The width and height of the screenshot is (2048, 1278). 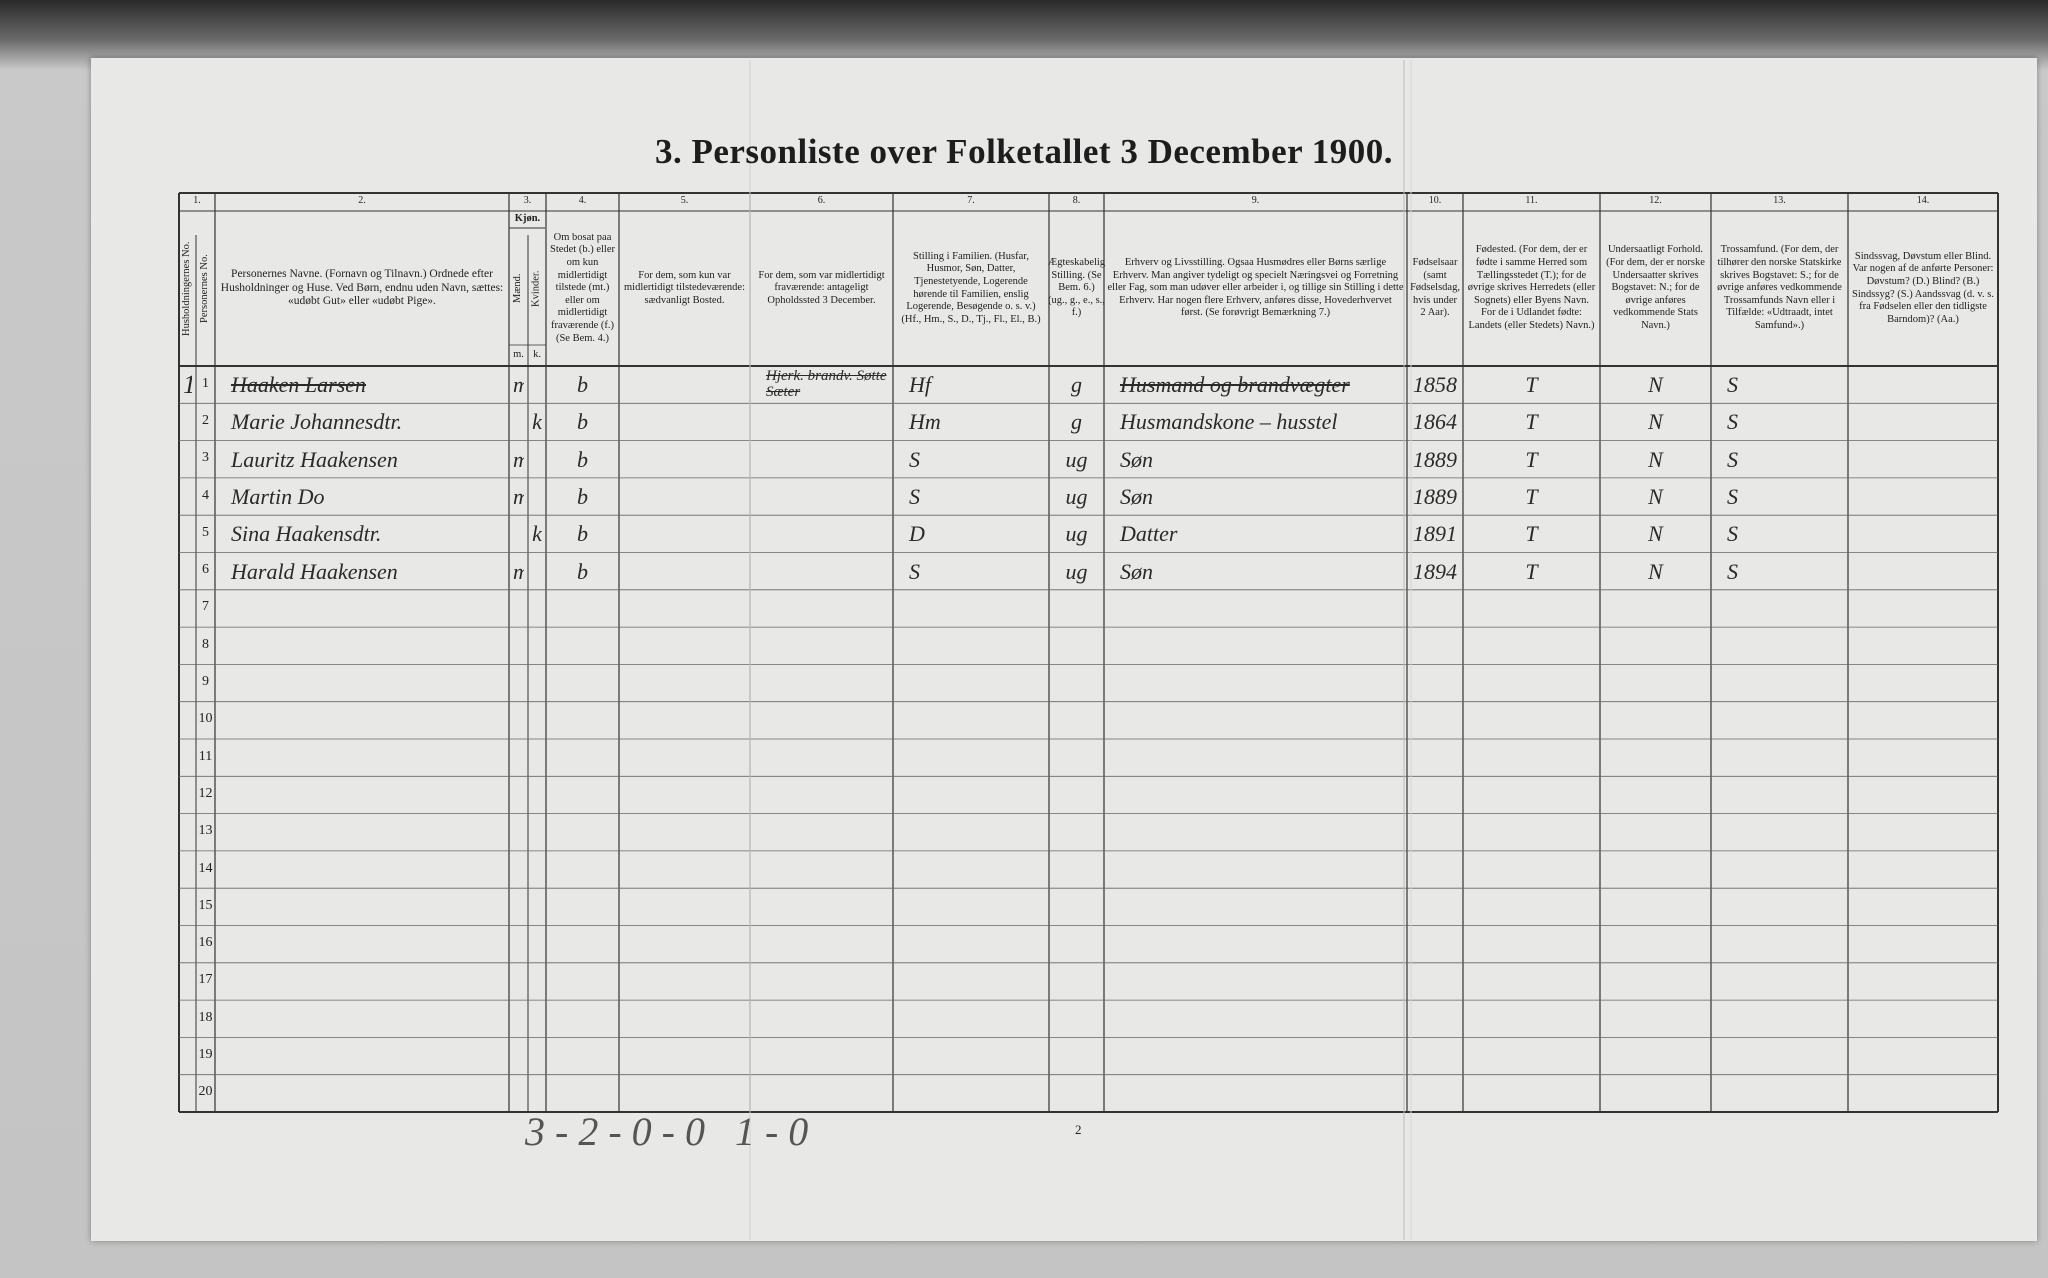 What do you see at coordinates (925, 422) in the screenshot?
I see `handwritten-entry: Hm` at bounding box center [925, 422].